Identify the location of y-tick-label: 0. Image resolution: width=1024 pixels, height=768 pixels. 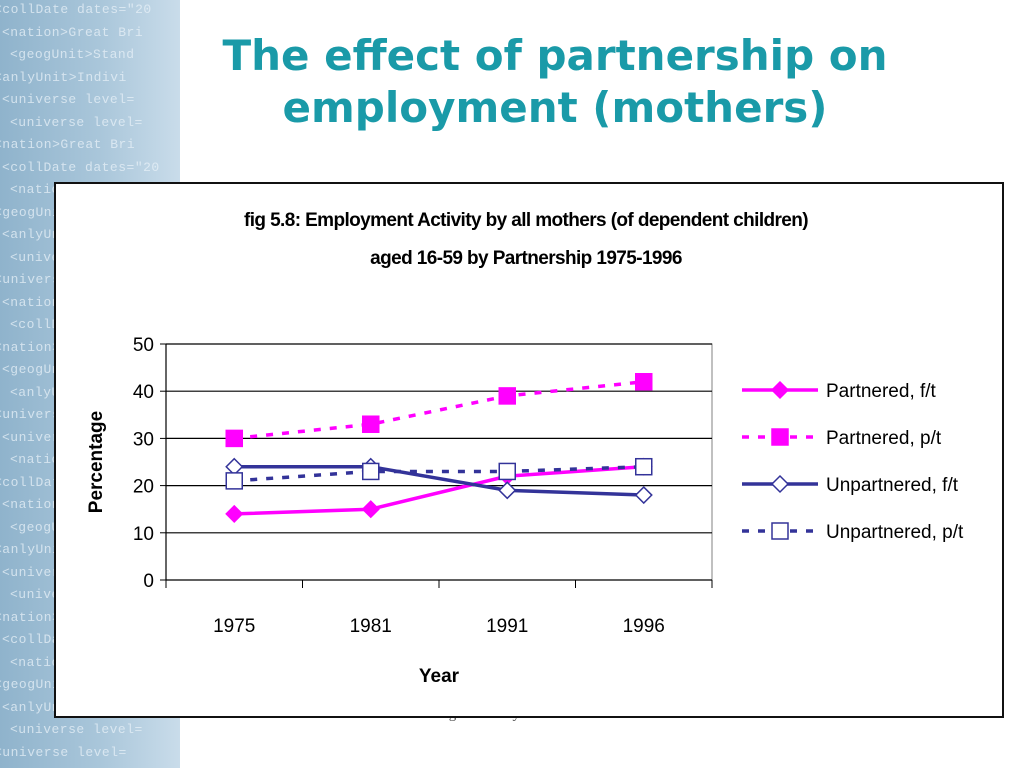
(148, 581).